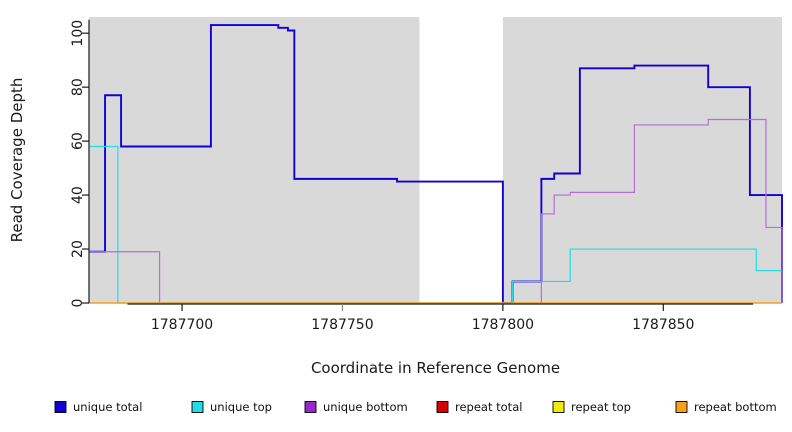  Describe the element at coordinates (78, 195) in the screenshot. I see `y-tick-label-40: 40` at that location.